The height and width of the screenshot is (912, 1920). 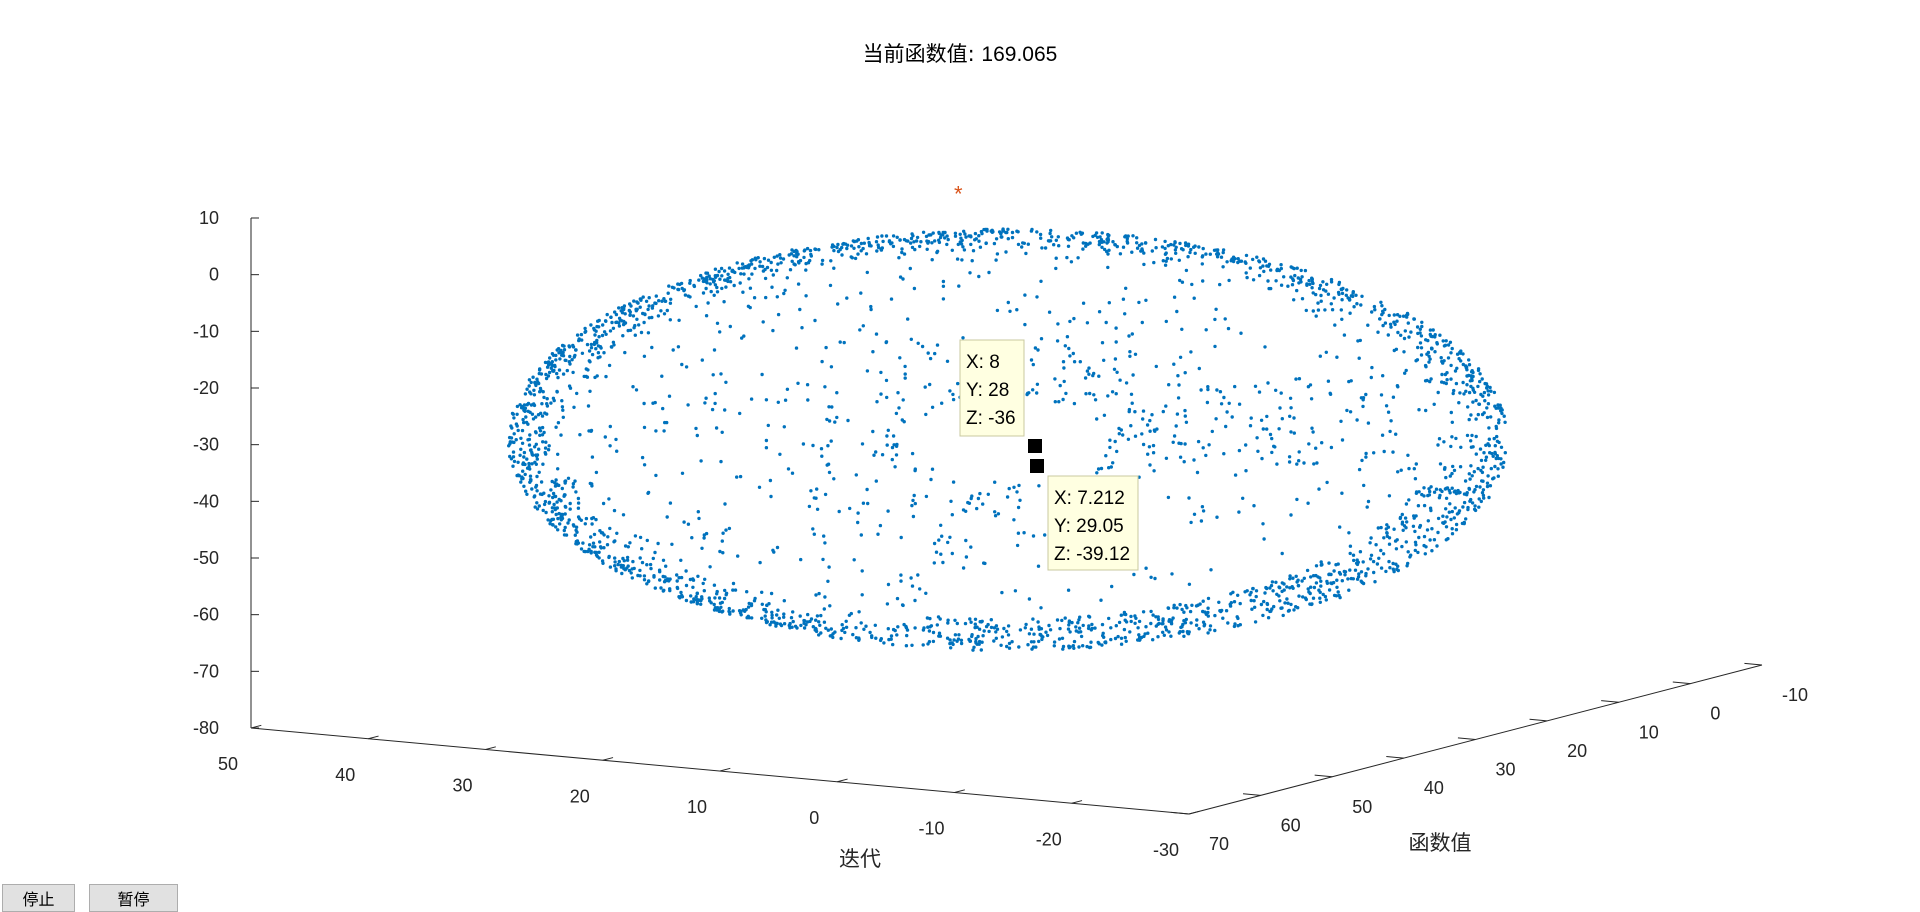 I want to click on pause-button: 暂停, so click(x=133, y=898).